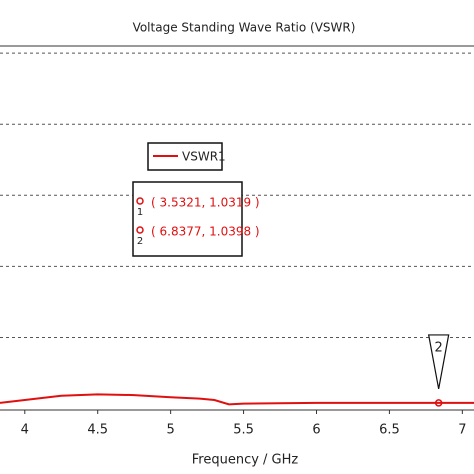 This screenshot has height=474, width=474. Describe the element at coordinates (462, 430) in the screenshot. I see `x-tick-label: 7` at that location.